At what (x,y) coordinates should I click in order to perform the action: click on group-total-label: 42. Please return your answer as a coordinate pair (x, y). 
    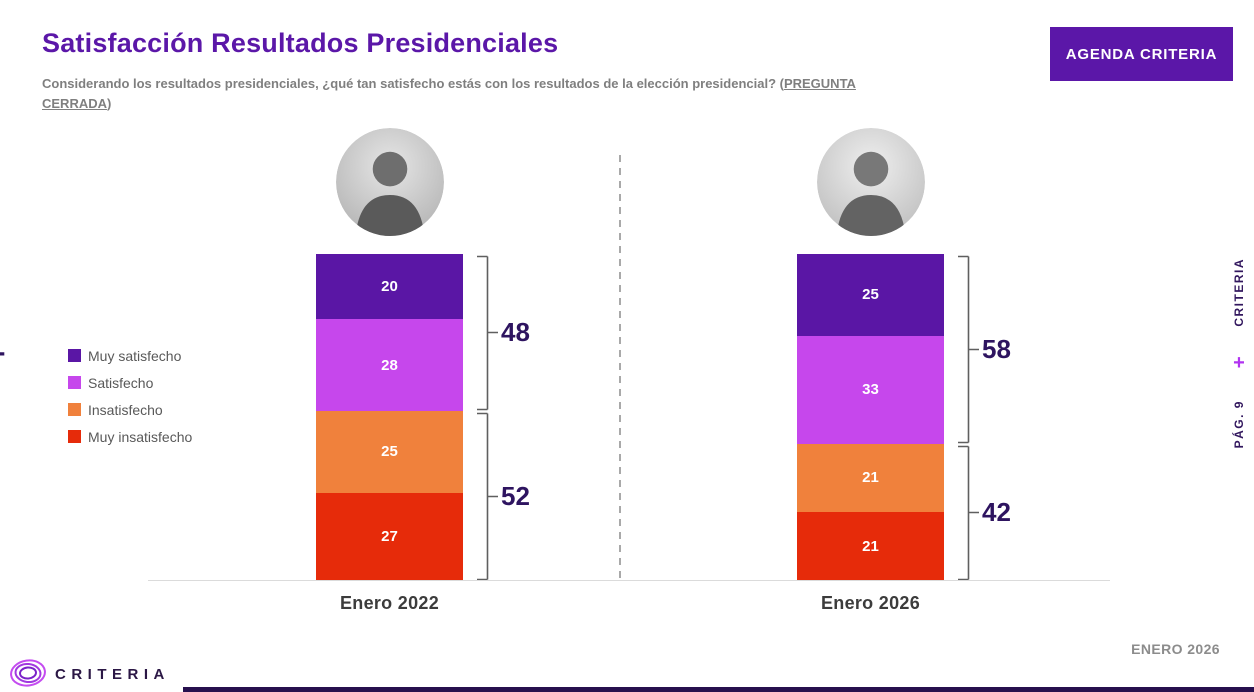
    Looking at the image, I should click on (996, 512).